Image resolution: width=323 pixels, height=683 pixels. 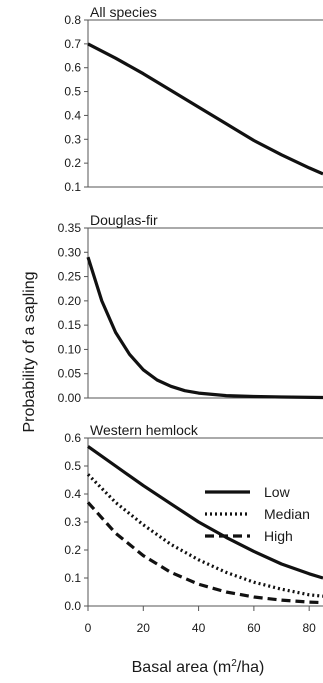 What do you see at coordinates (309, 628) in the screenshot?
I see `x-tick-label: 80` at bounding box center [309, 628].